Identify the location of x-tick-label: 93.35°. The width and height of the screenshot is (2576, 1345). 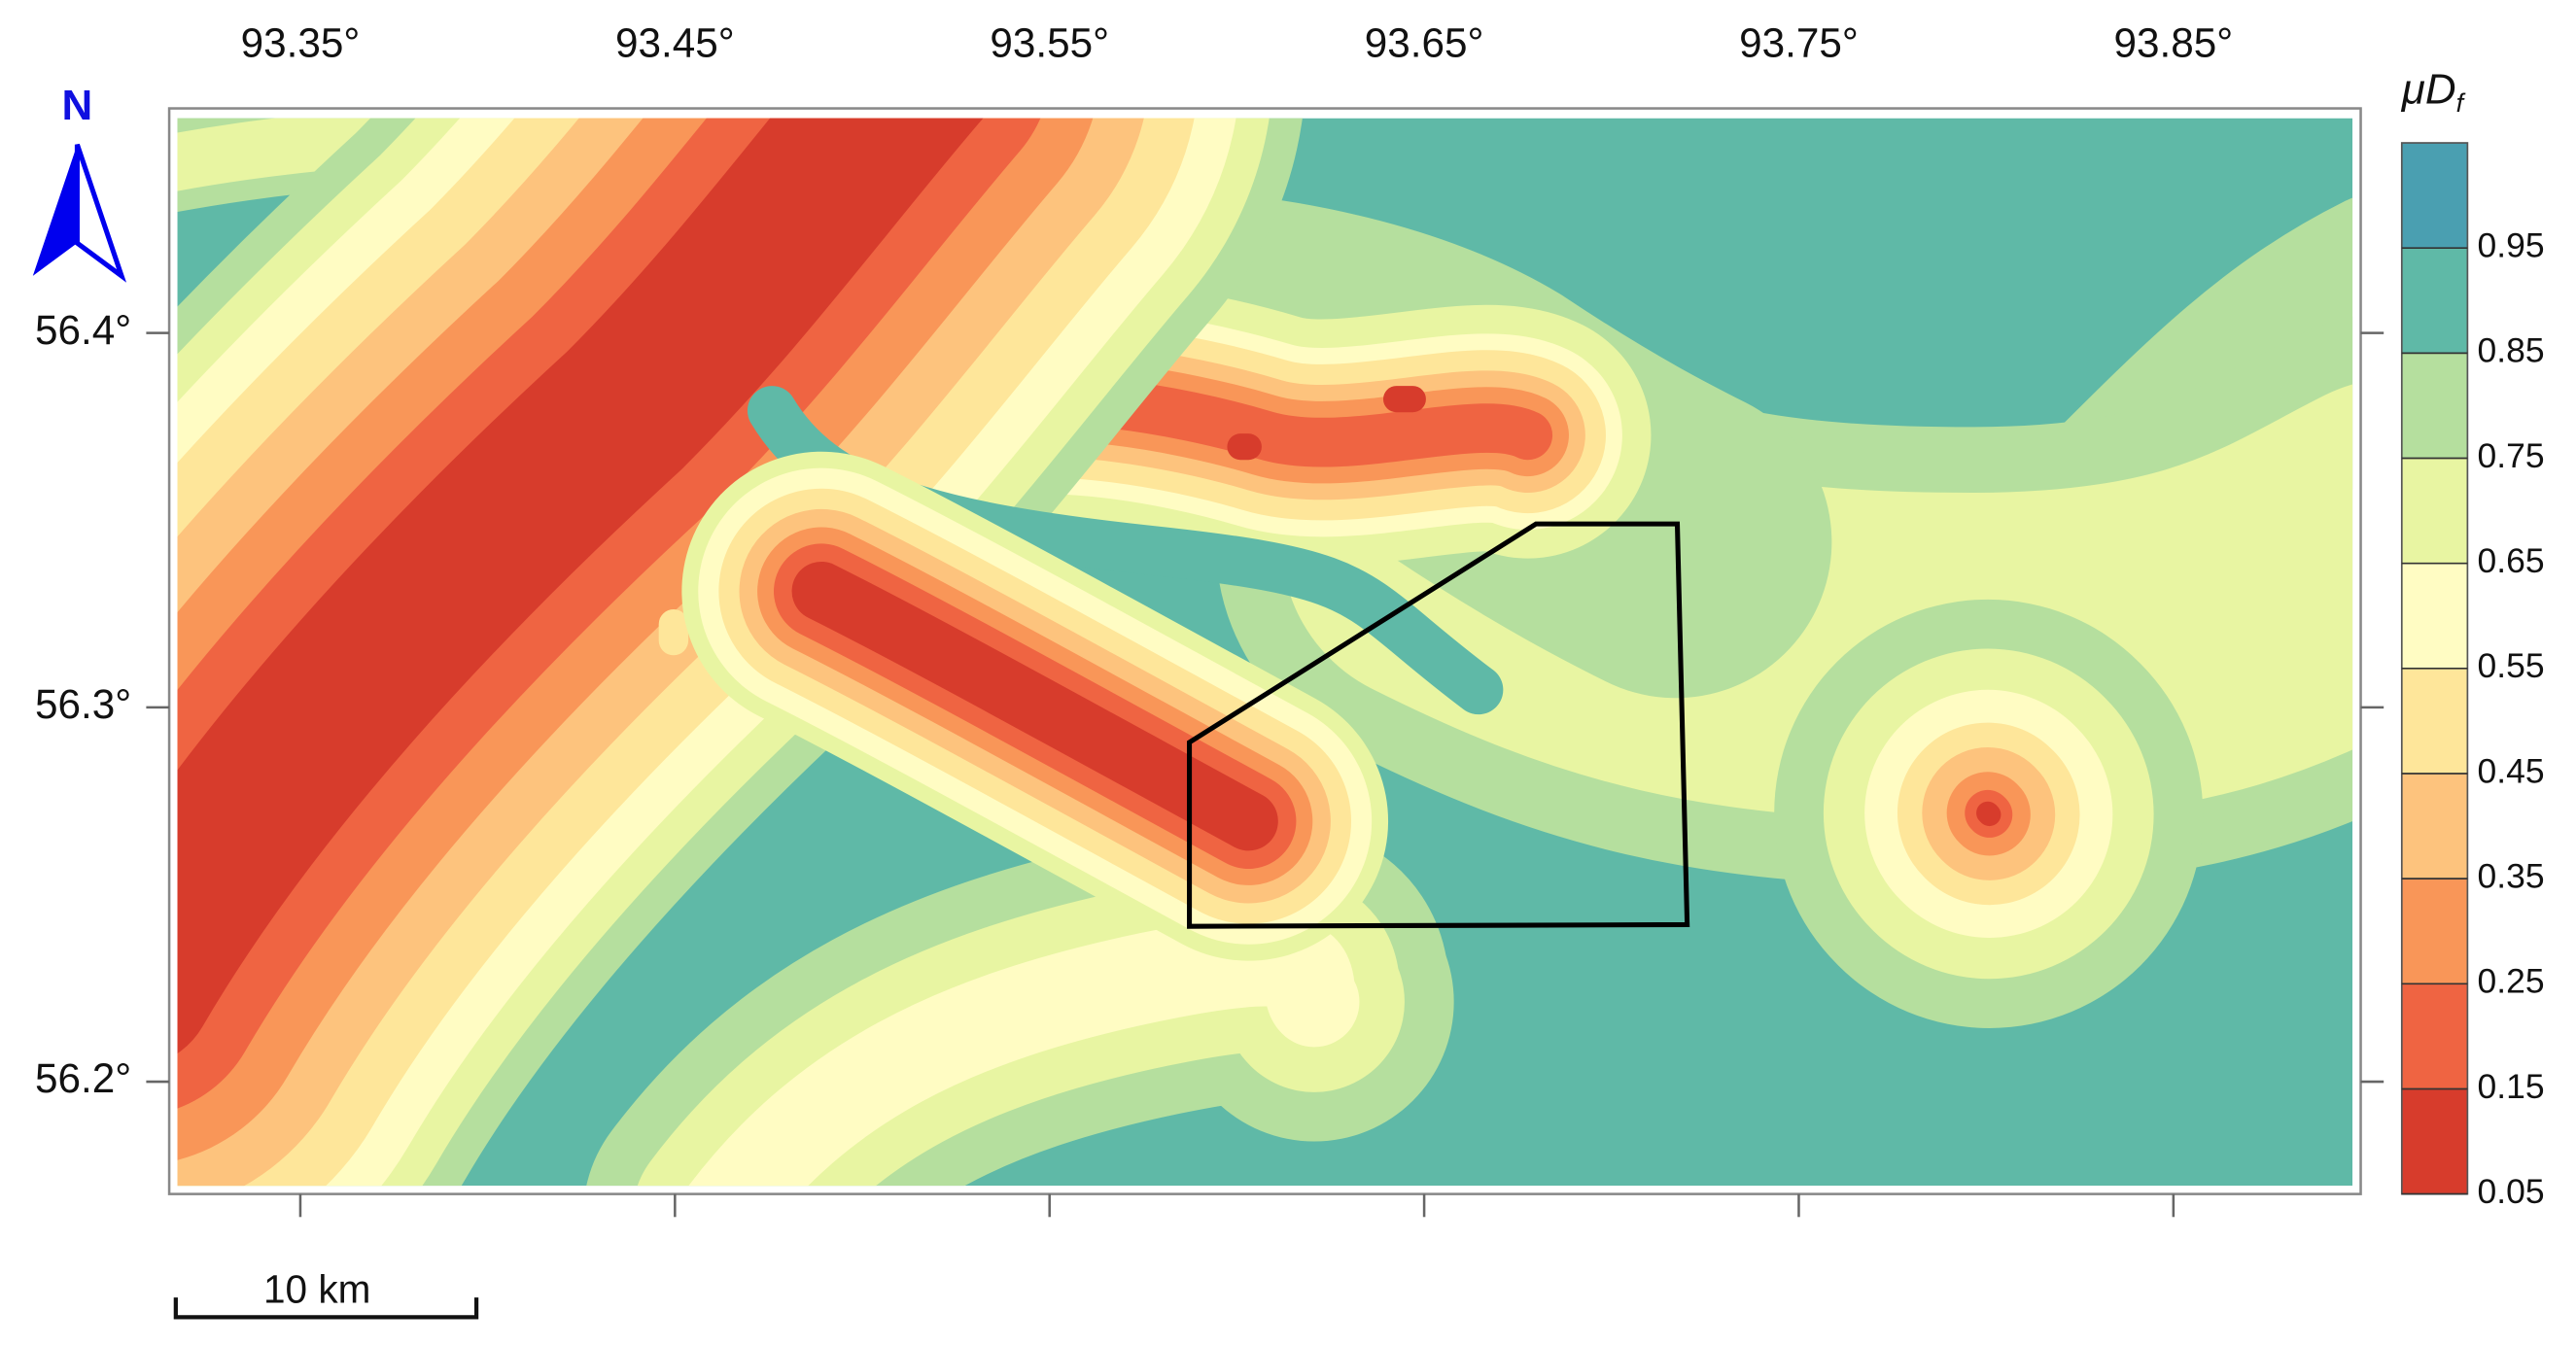
(301, 42).